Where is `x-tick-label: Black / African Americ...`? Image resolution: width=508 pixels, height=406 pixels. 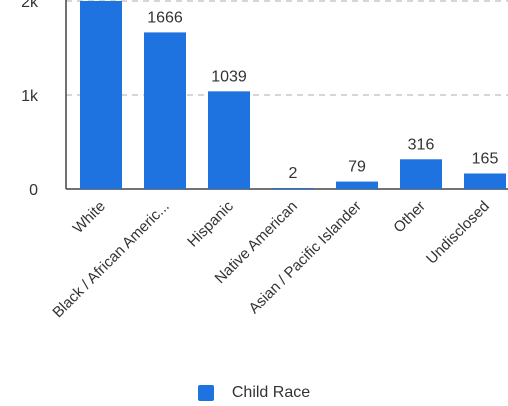
x-tick-label: Black / African Americ... is located at coordinates (110, 259).